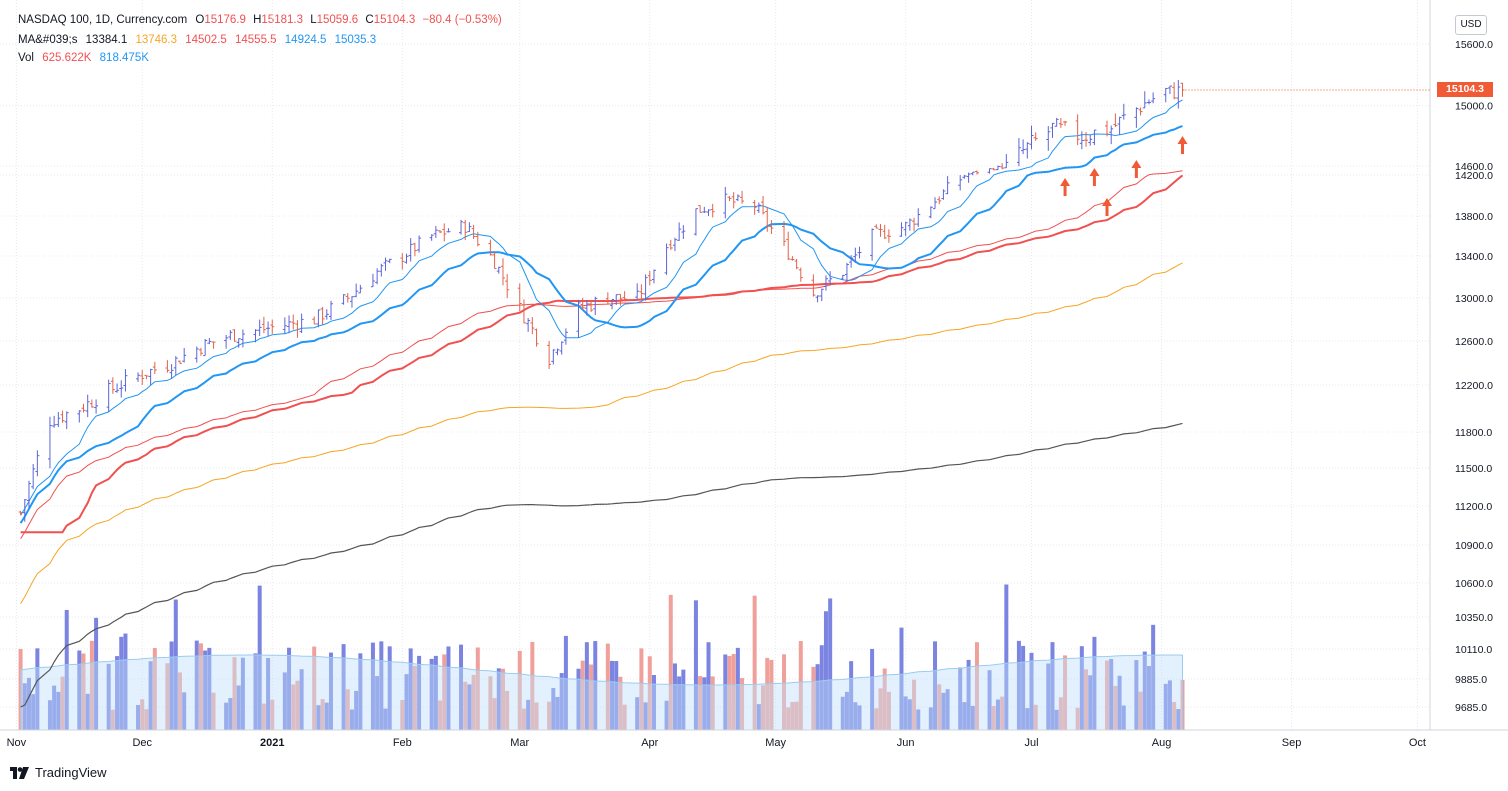  Describe the element at coordinates (17, 743) in the screenshot. I see `x-tick-label: Nov` at that location.